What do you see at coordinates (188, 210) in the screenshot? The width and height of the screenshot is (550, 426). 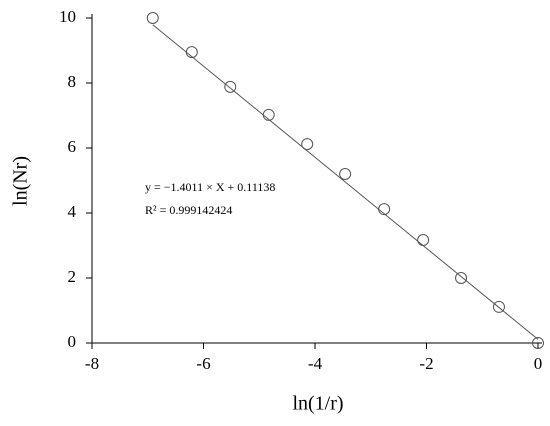 I see `r-squared: R² = 0.999142424` at bounding box center [188, 210].